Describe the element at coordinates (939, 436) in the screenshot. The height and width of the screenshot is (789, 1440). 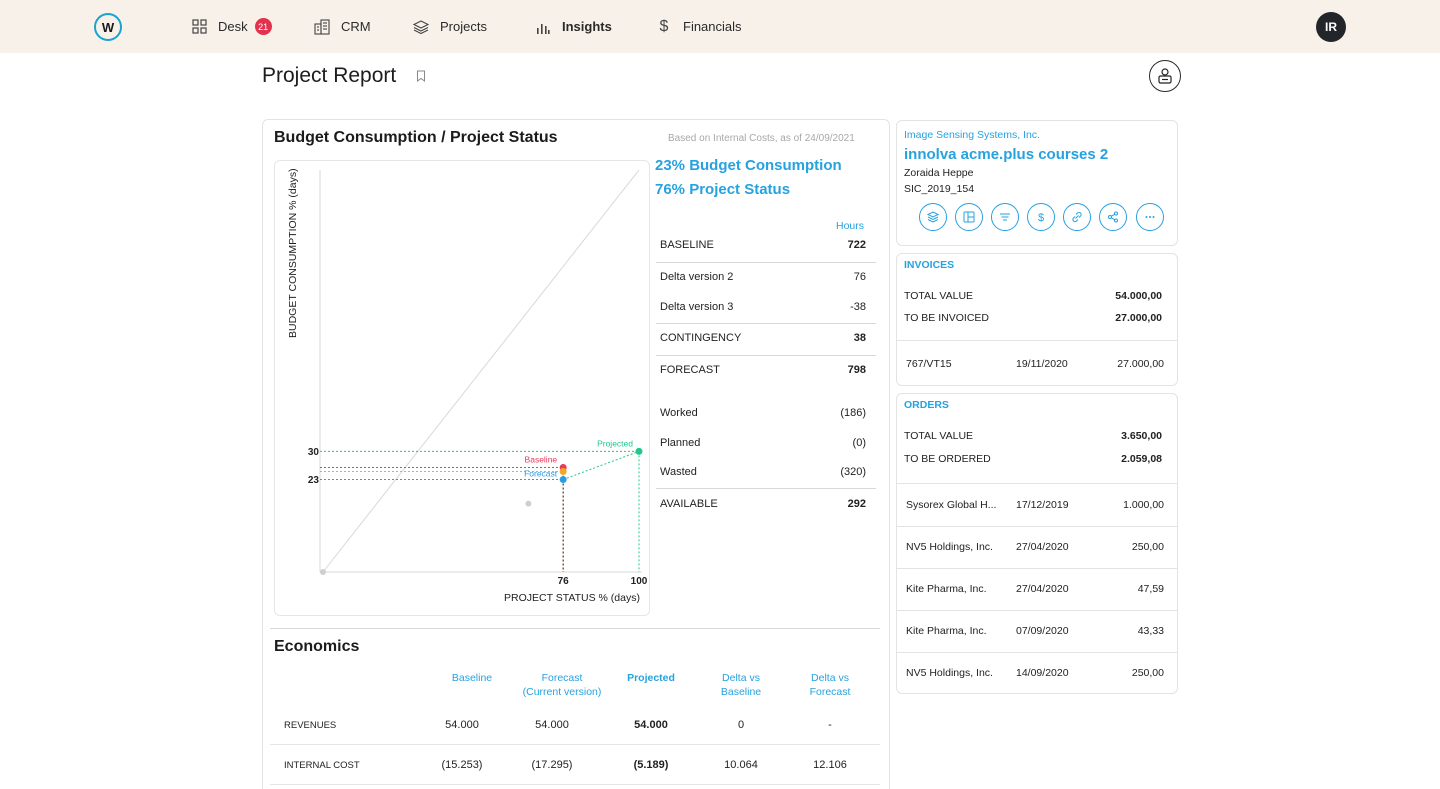
I see `orders-total-label: TOTAL VALUE` at that location.